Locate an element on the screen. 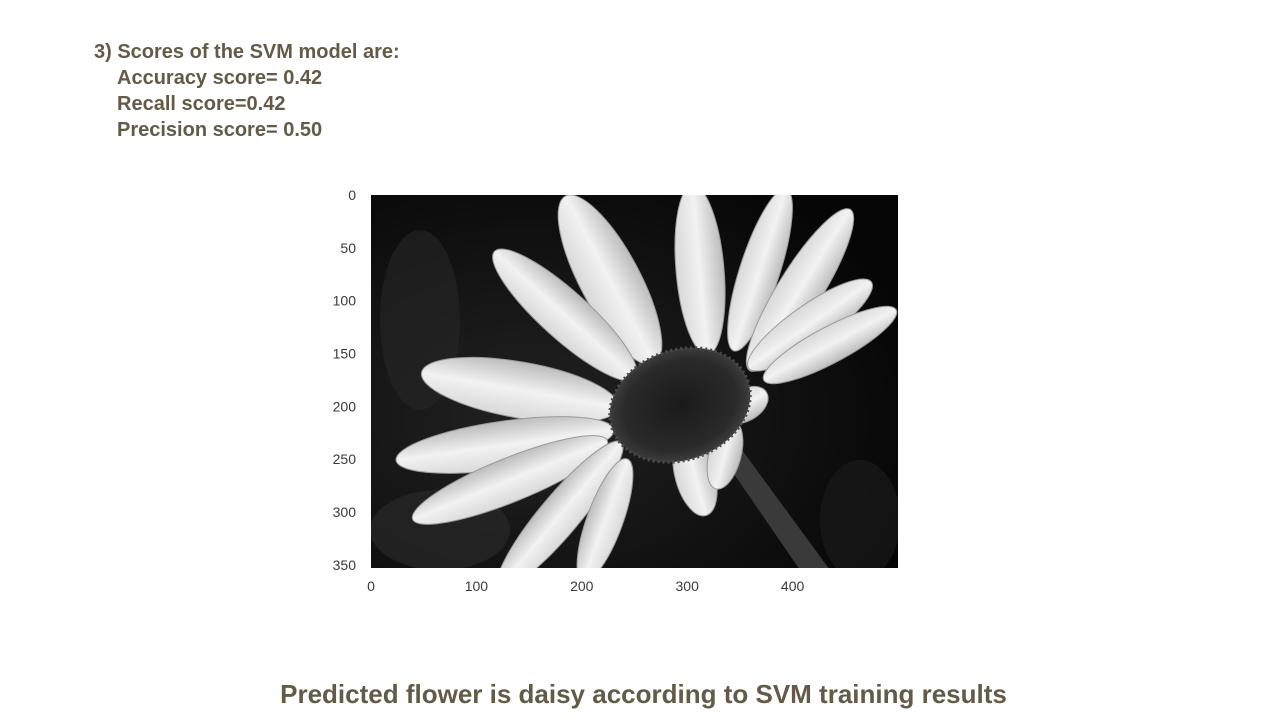 The image size is (1279, 726). x-axis-ticks: 0 100 200 300 400 is located at coordinates (585, 586).